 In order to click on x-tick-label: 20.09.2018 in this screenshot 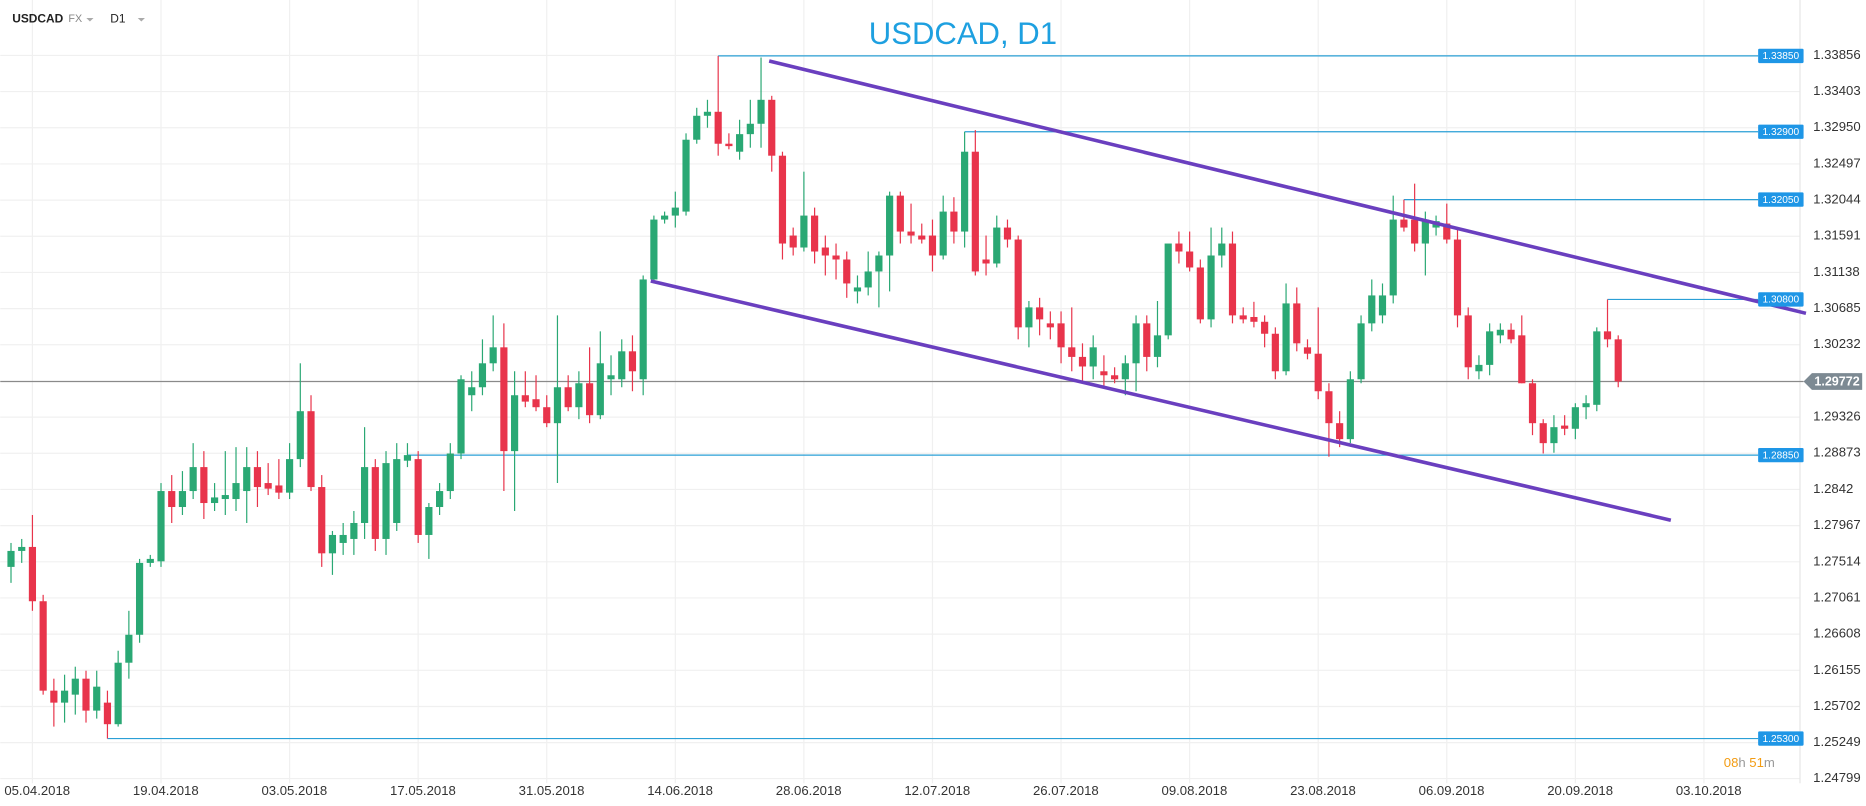, I will do `click(1580, 790)`.